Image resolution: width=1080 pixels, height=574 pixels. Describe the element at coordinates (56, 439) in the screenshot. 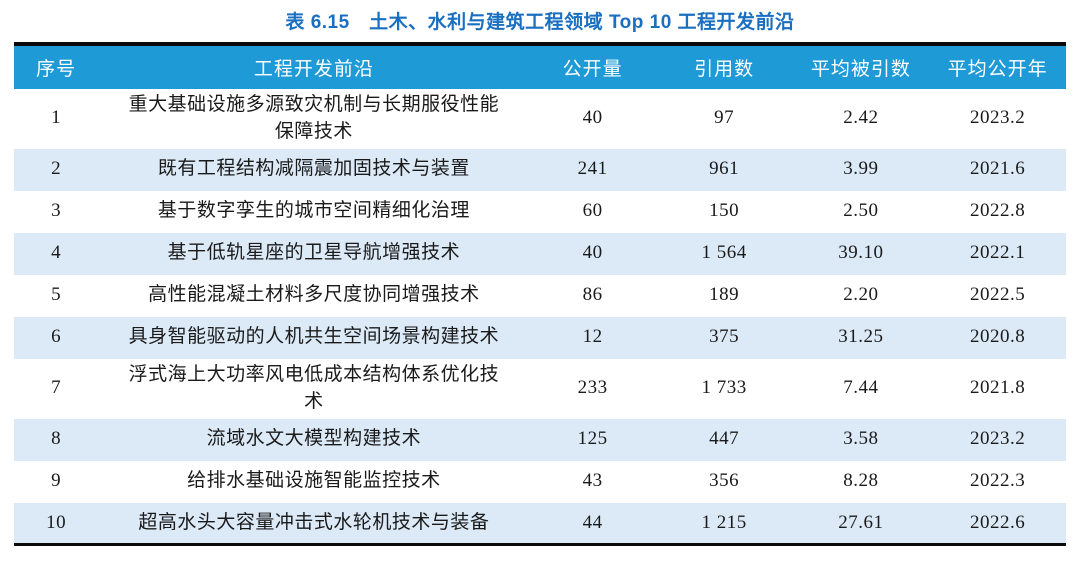

I see `cell-rank: 8` at that location.